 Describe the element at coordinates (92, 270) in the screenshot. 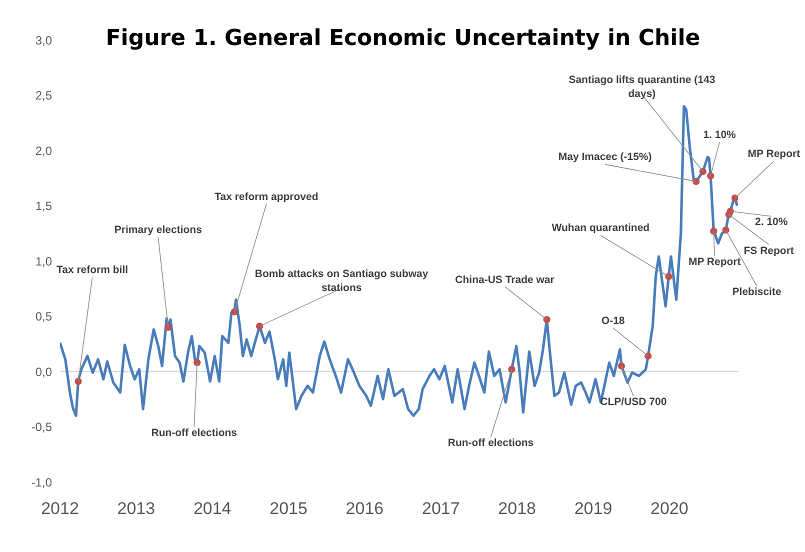

I see `annotation: Tax reform bill` at that location.